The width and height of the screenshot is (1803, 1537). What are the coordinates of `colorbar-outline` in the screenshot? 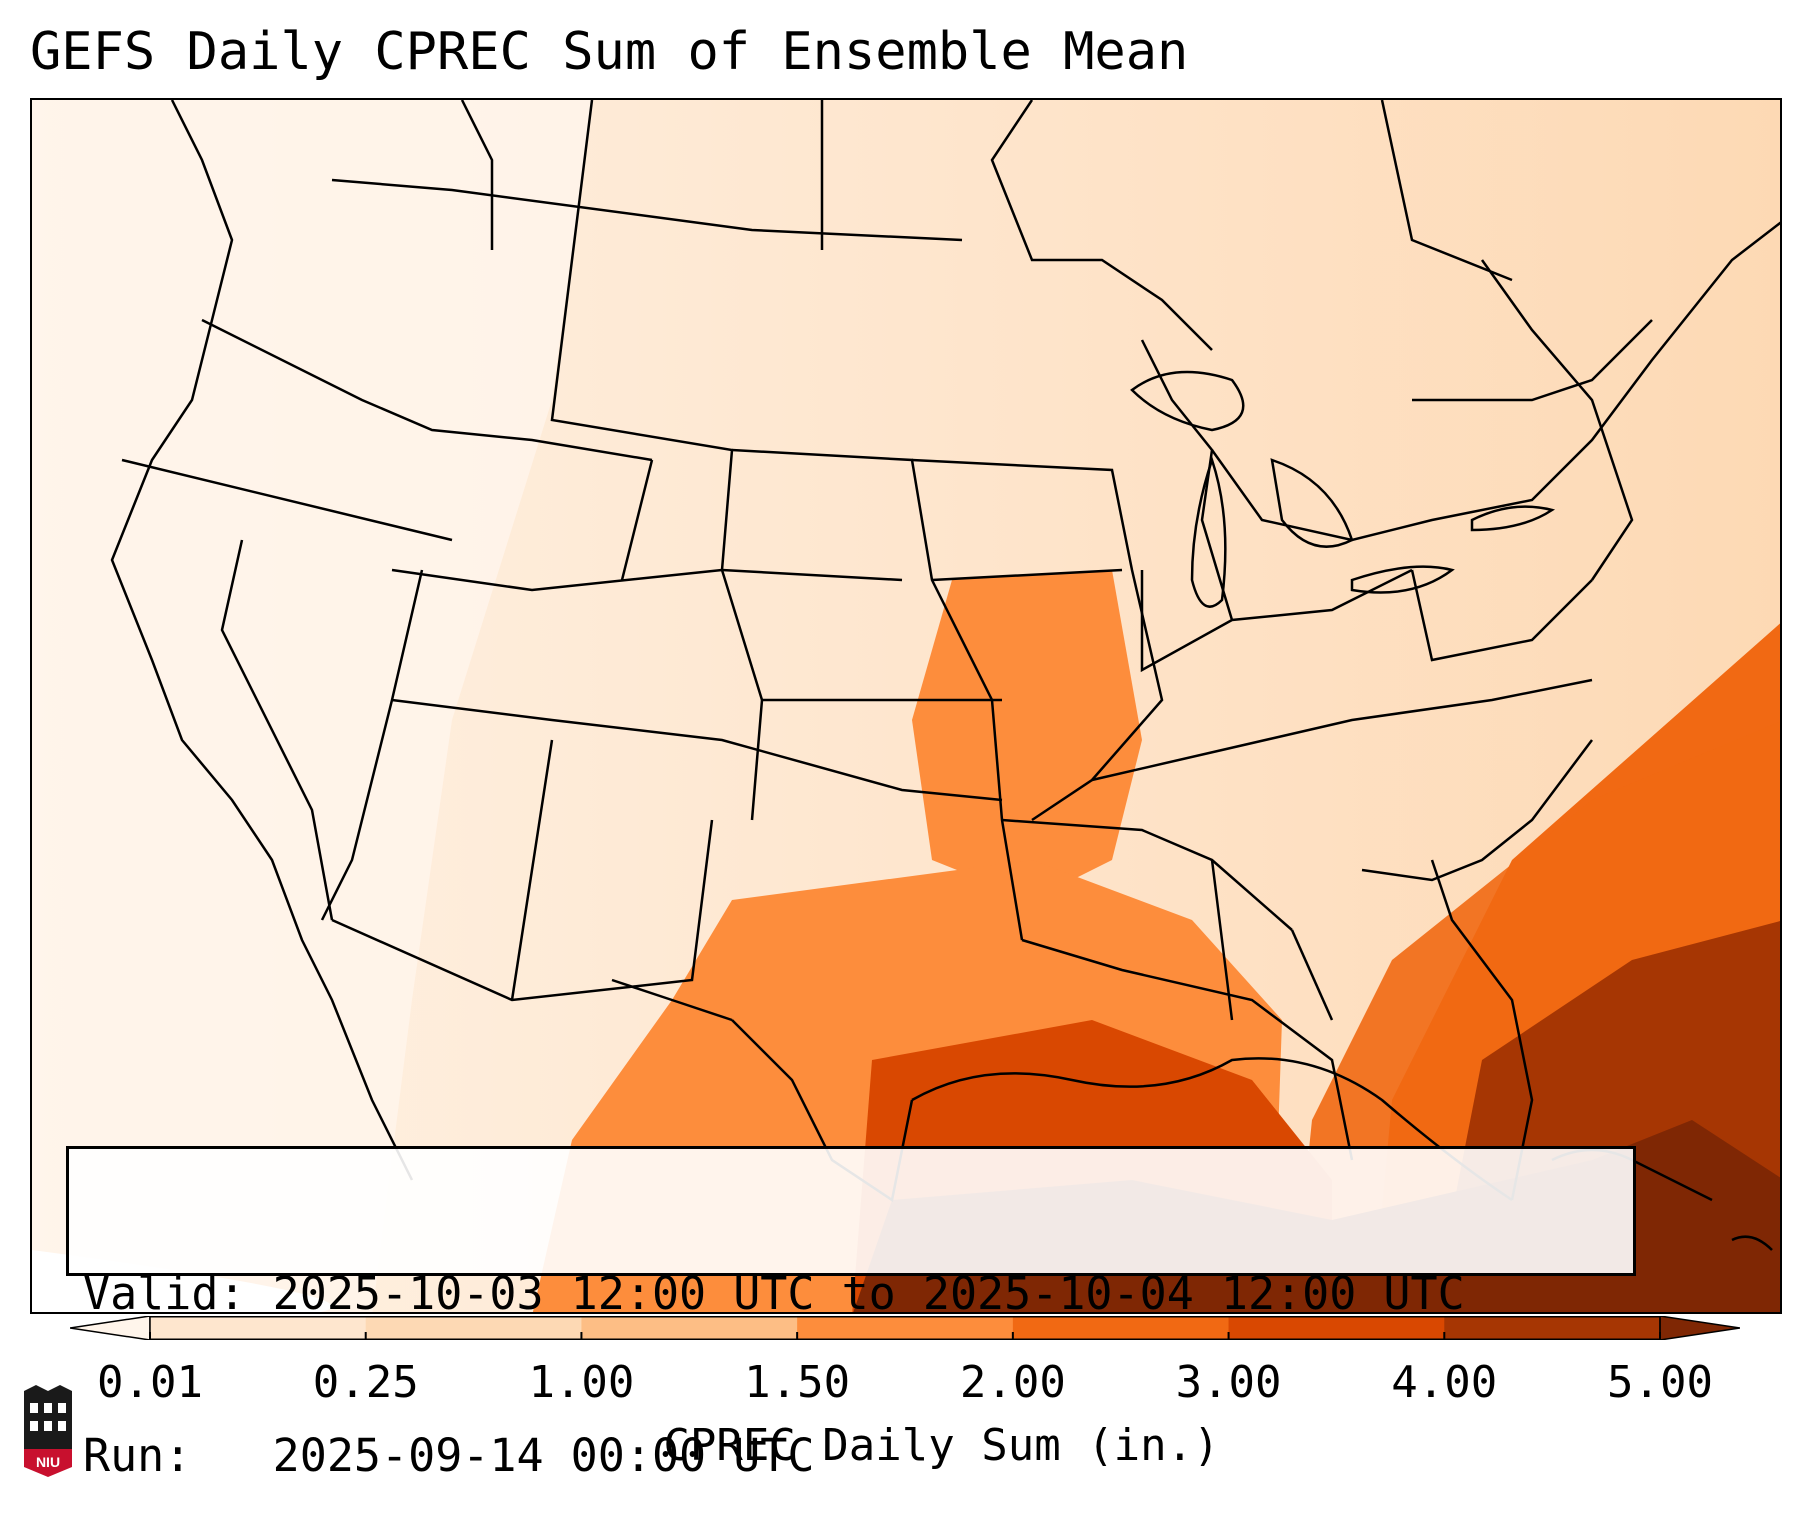 It's located at (905, 1328).